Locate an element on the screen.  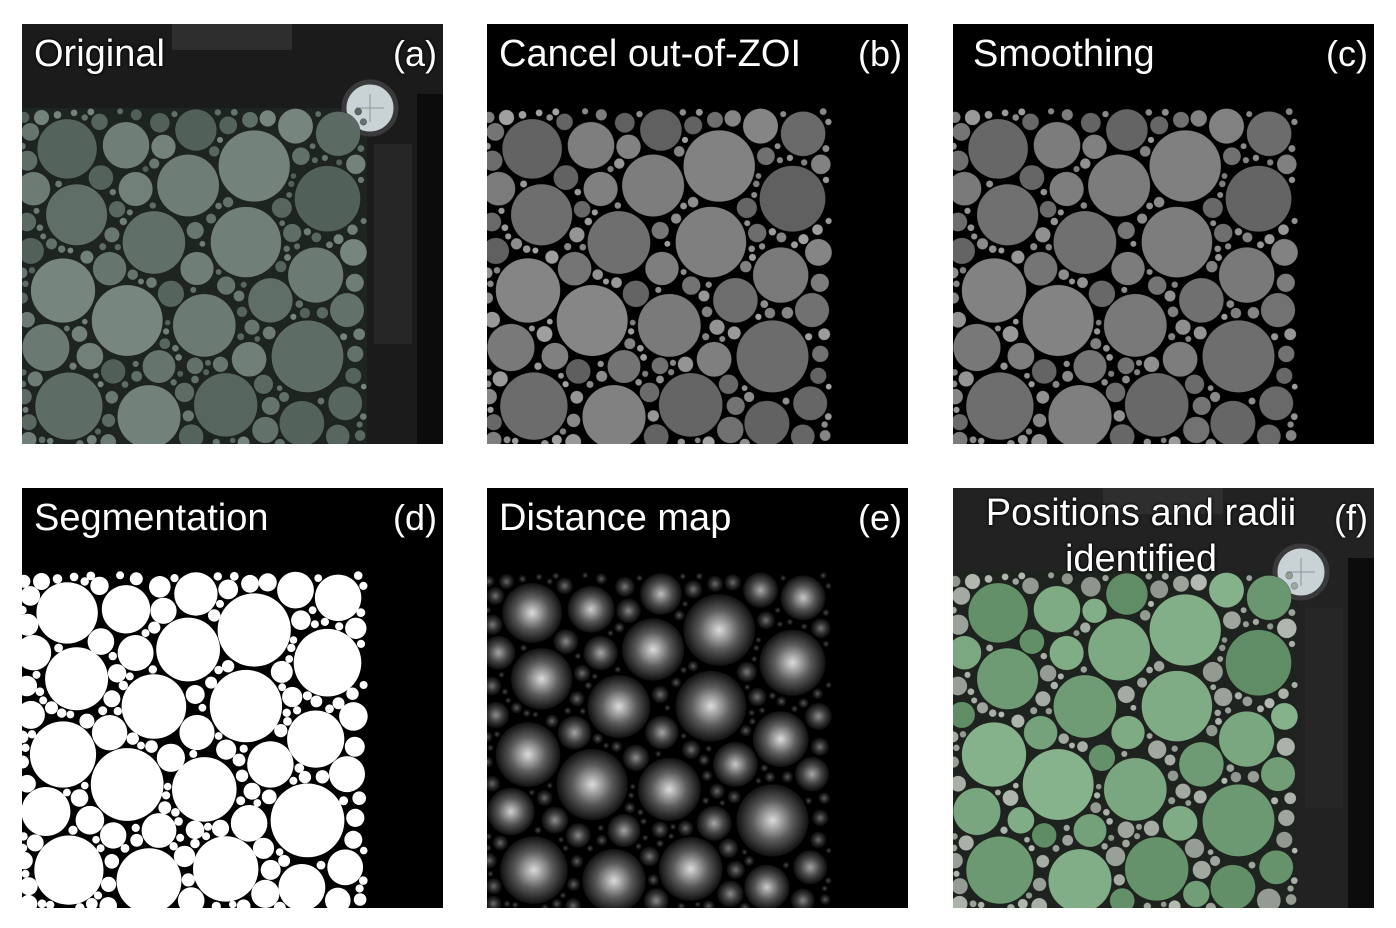
panel-title-positions-line2: identified is located at coordinates (1141, 559).